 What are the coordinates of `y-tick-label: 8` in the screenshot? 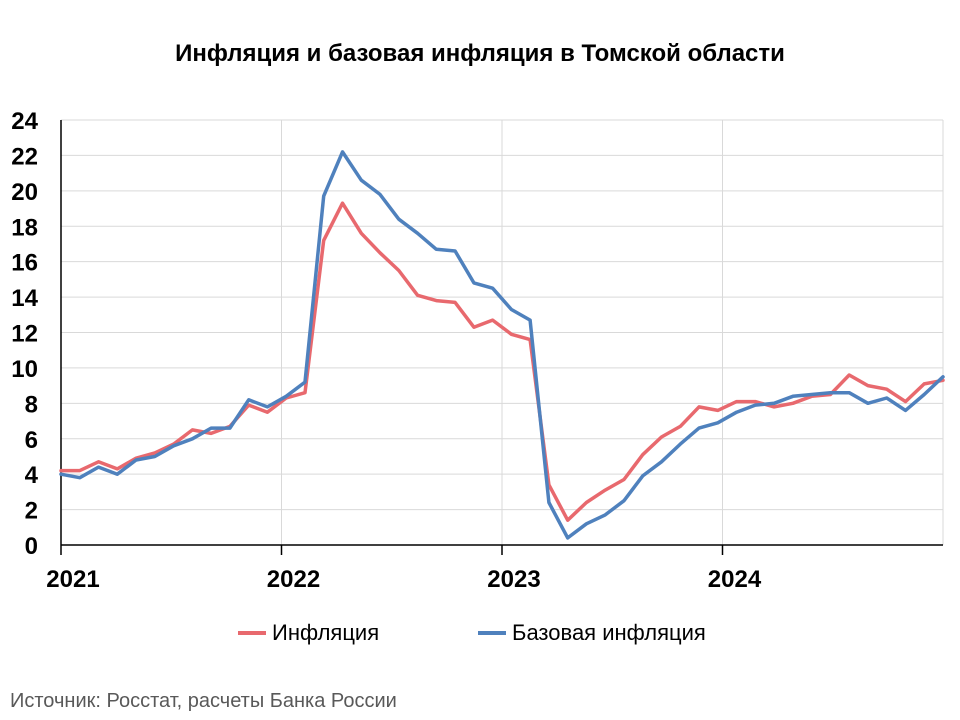 It's located at (31, 404).